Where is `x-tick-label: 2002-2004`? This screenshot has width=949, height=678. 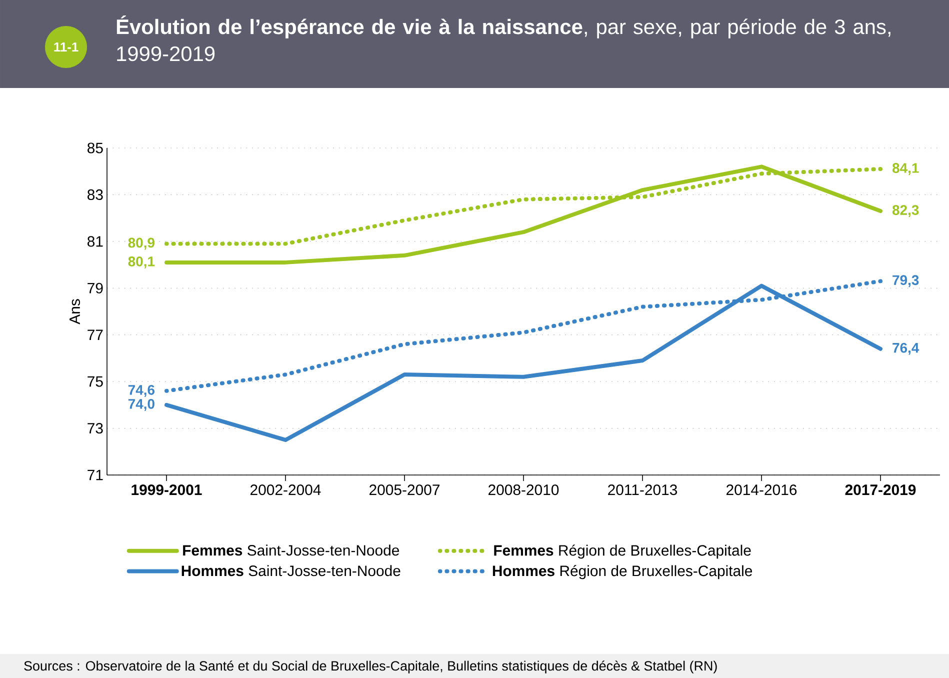
x-tick-label: 2002-2004 is located at coordinates (285, 490).